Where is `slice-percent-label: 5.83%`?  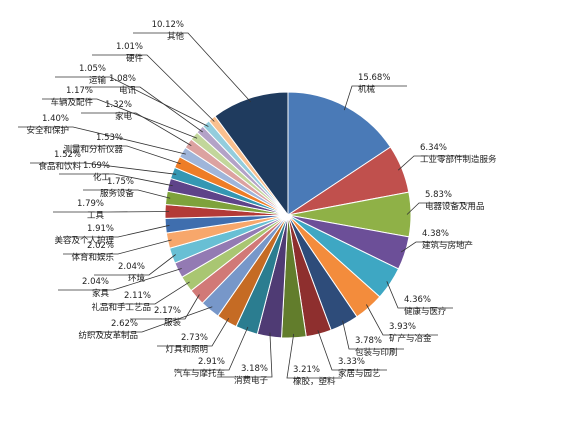
slice-percent-label: 5.83% is located at coordinates (438, 195).